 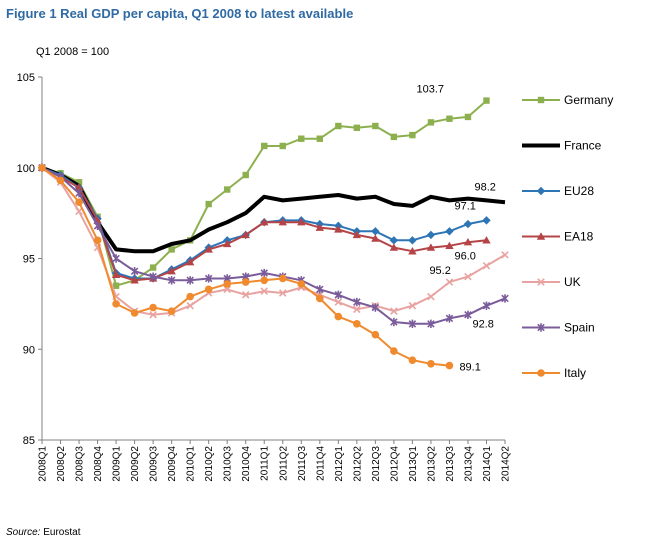 I want to click on series-france, so click(x=273, y=209).